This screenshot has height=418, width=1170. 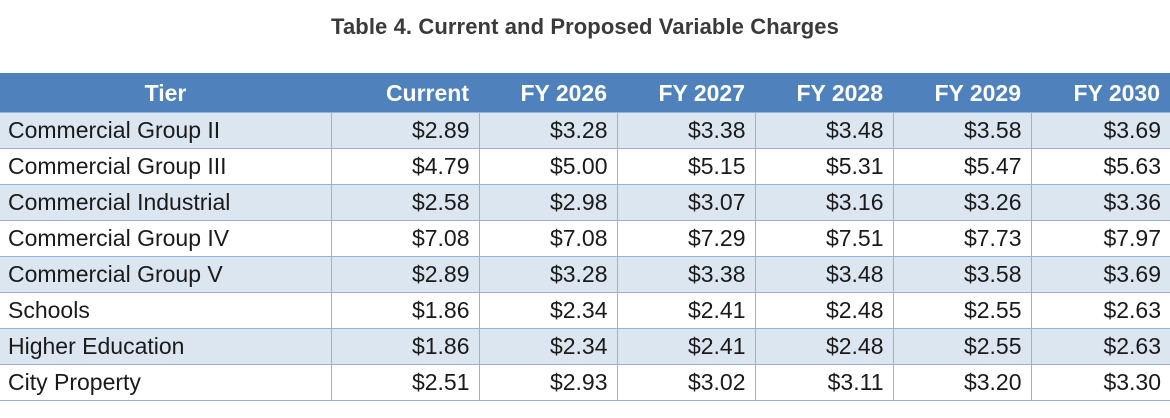 I want to click on column-header-current: Current, so click(x=405, y=93).